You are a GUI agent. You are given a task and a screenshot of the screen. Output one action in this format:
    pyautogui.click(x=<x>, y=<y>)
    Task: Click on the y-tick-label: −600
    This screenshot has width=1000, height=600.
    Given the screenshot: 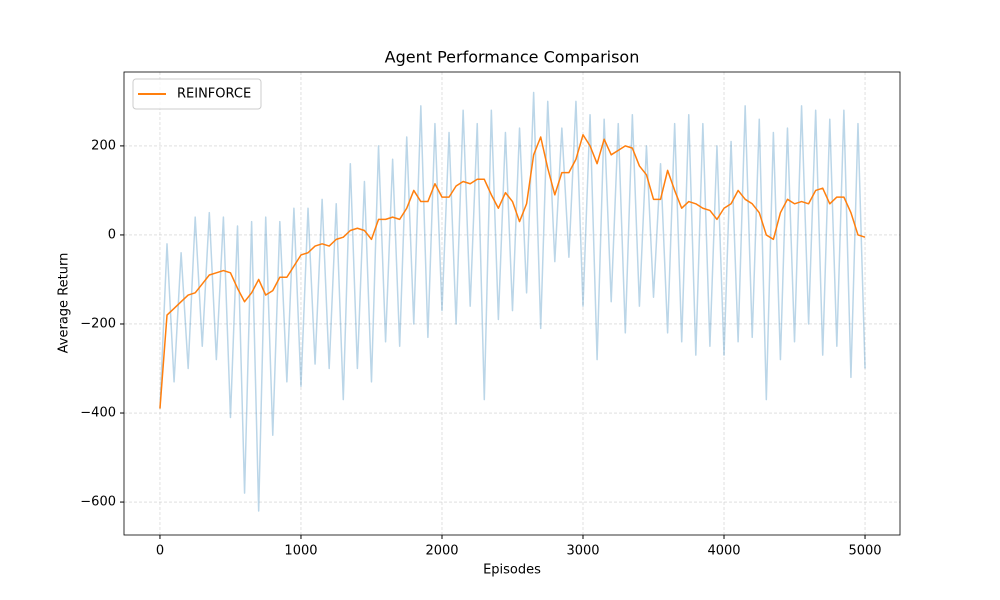 What is the action you would take?
    pyautogui.click(x=98, y=502)
    